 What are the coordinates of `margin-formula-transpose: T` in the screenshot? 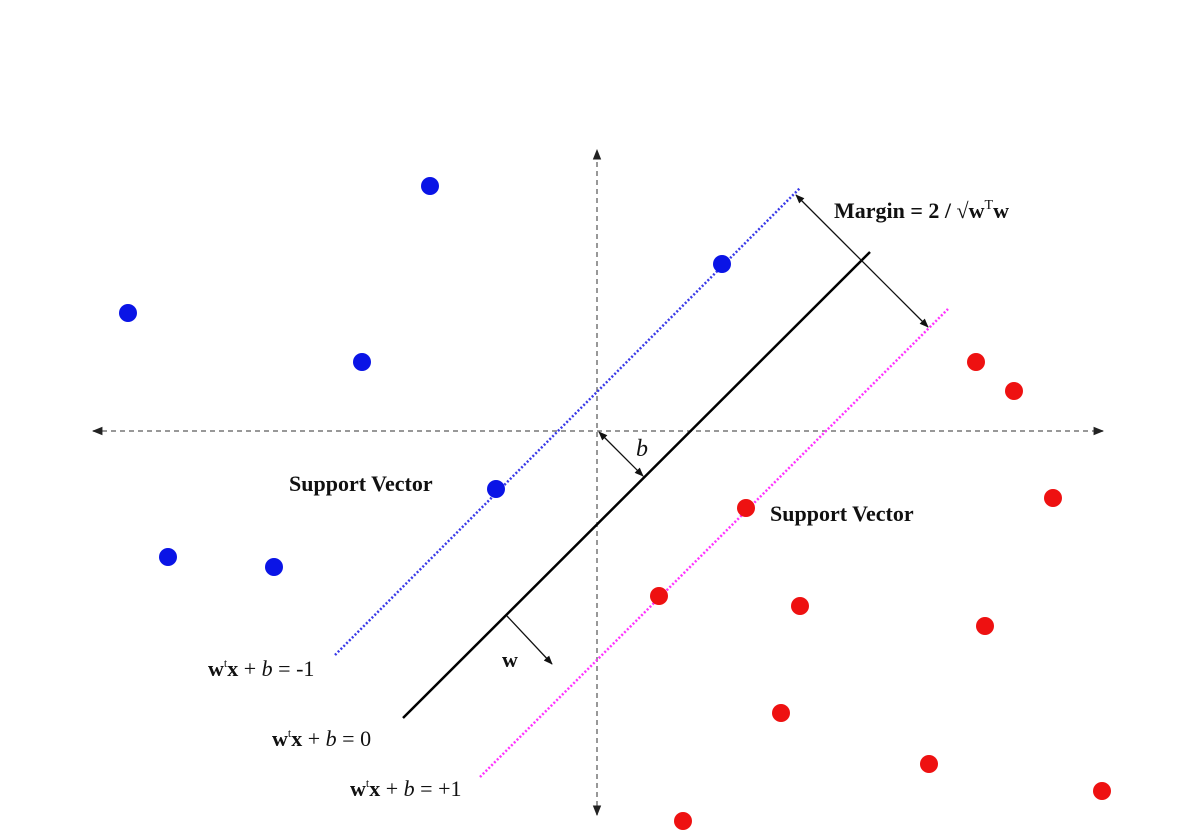 It's located at (989, 205).